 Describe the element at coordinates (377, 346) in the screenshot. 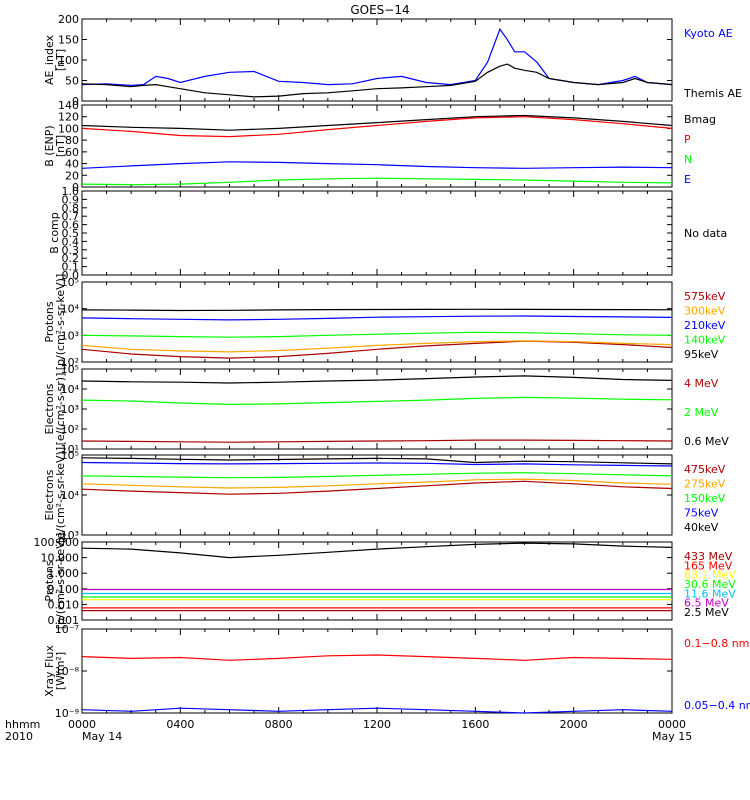

I see `series-line-300kev` at that location.